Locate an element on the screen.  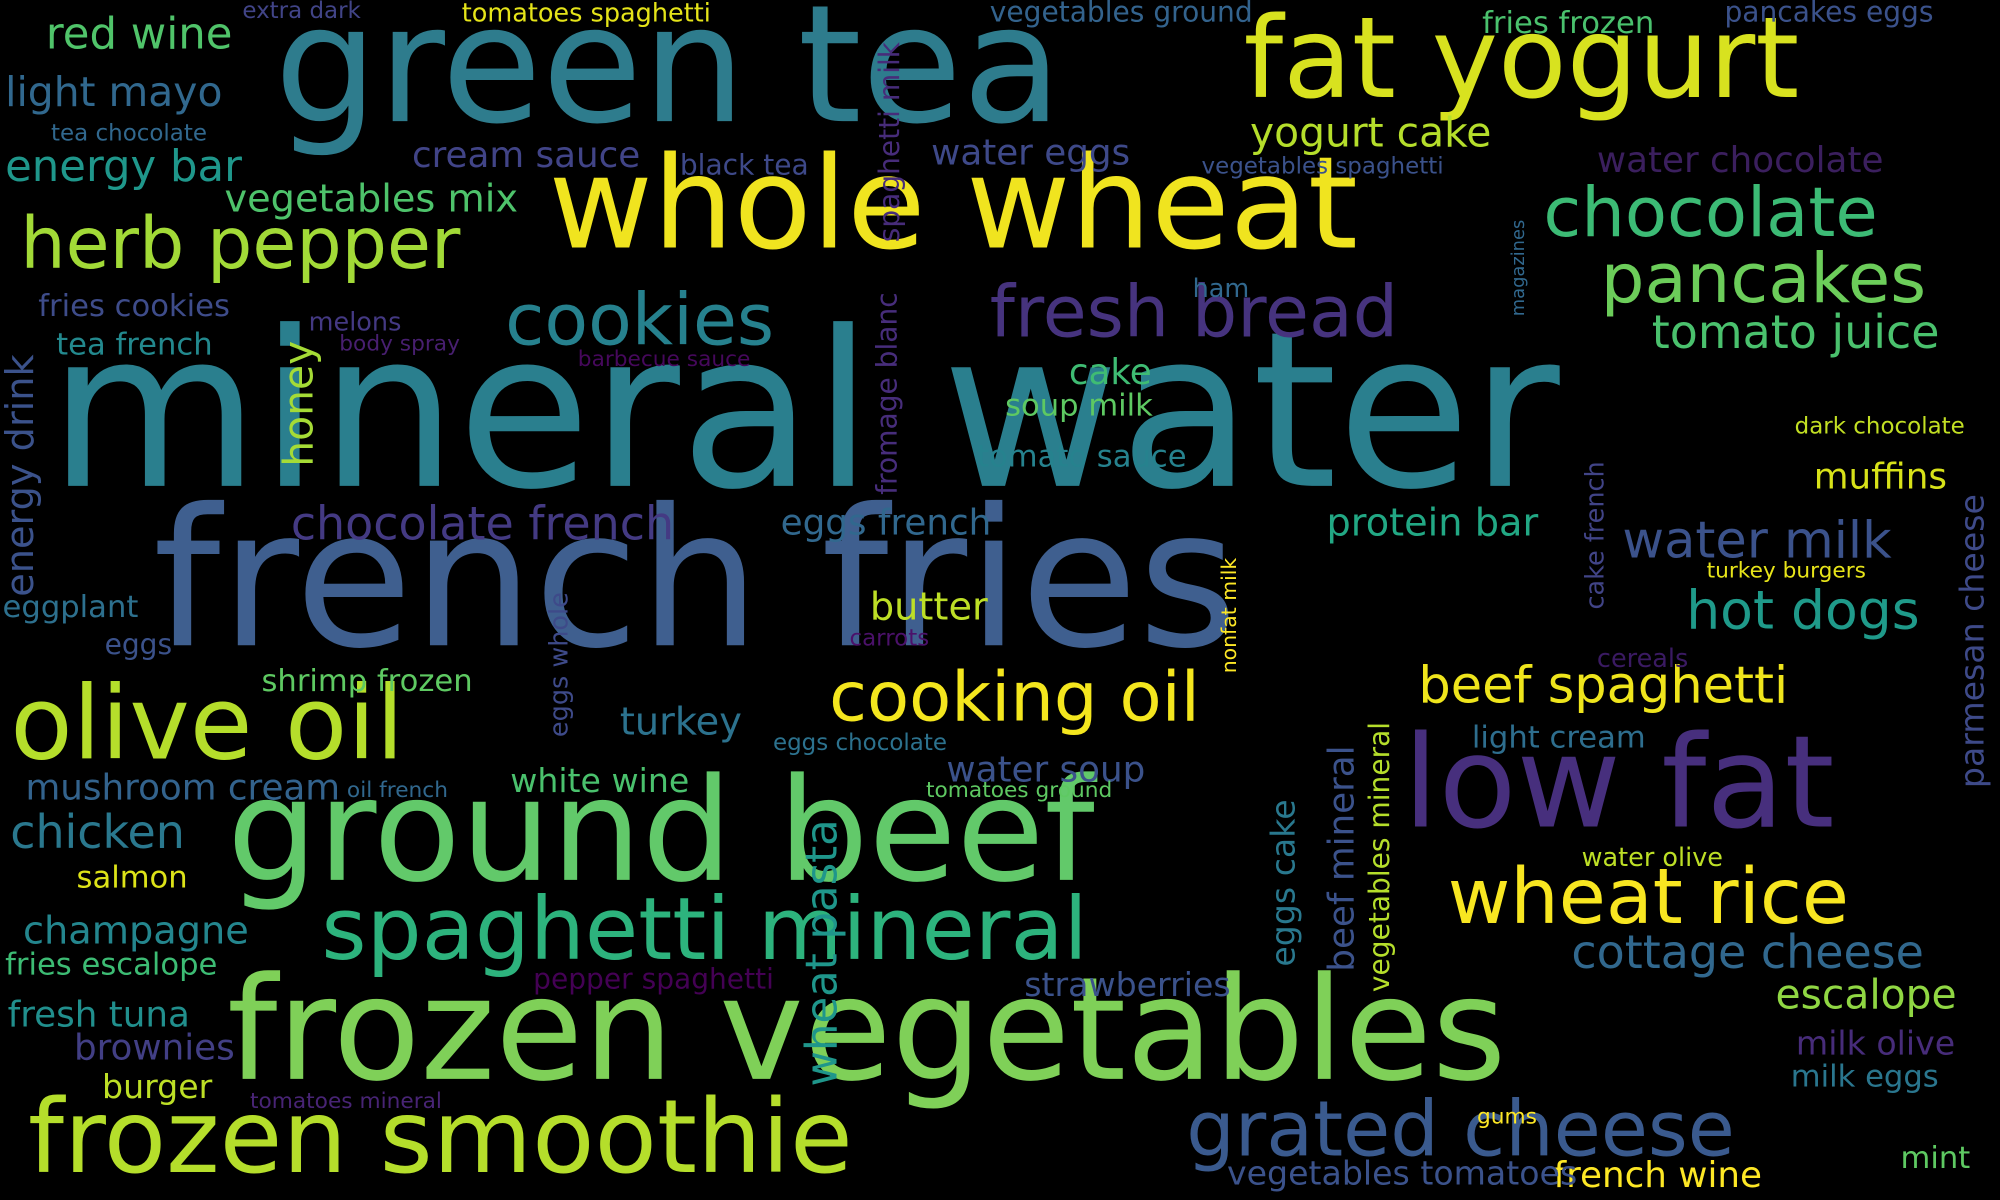
word: water soup is located at coordinates (1046, 769).